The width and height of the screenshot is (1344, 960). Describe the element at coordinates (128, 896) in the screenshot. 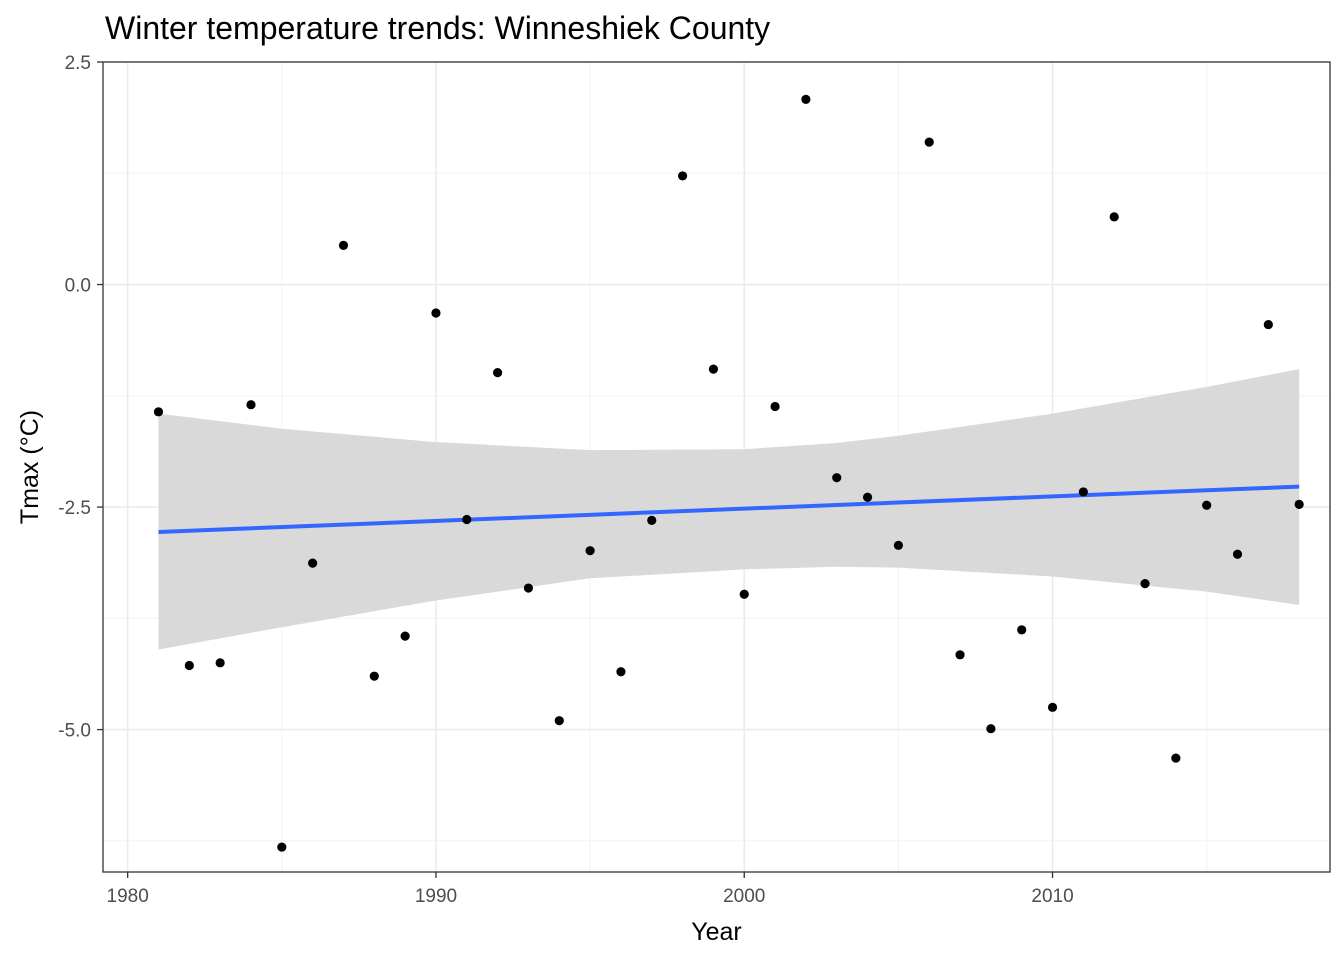

I see `x-tick-label: 1980` at that location.